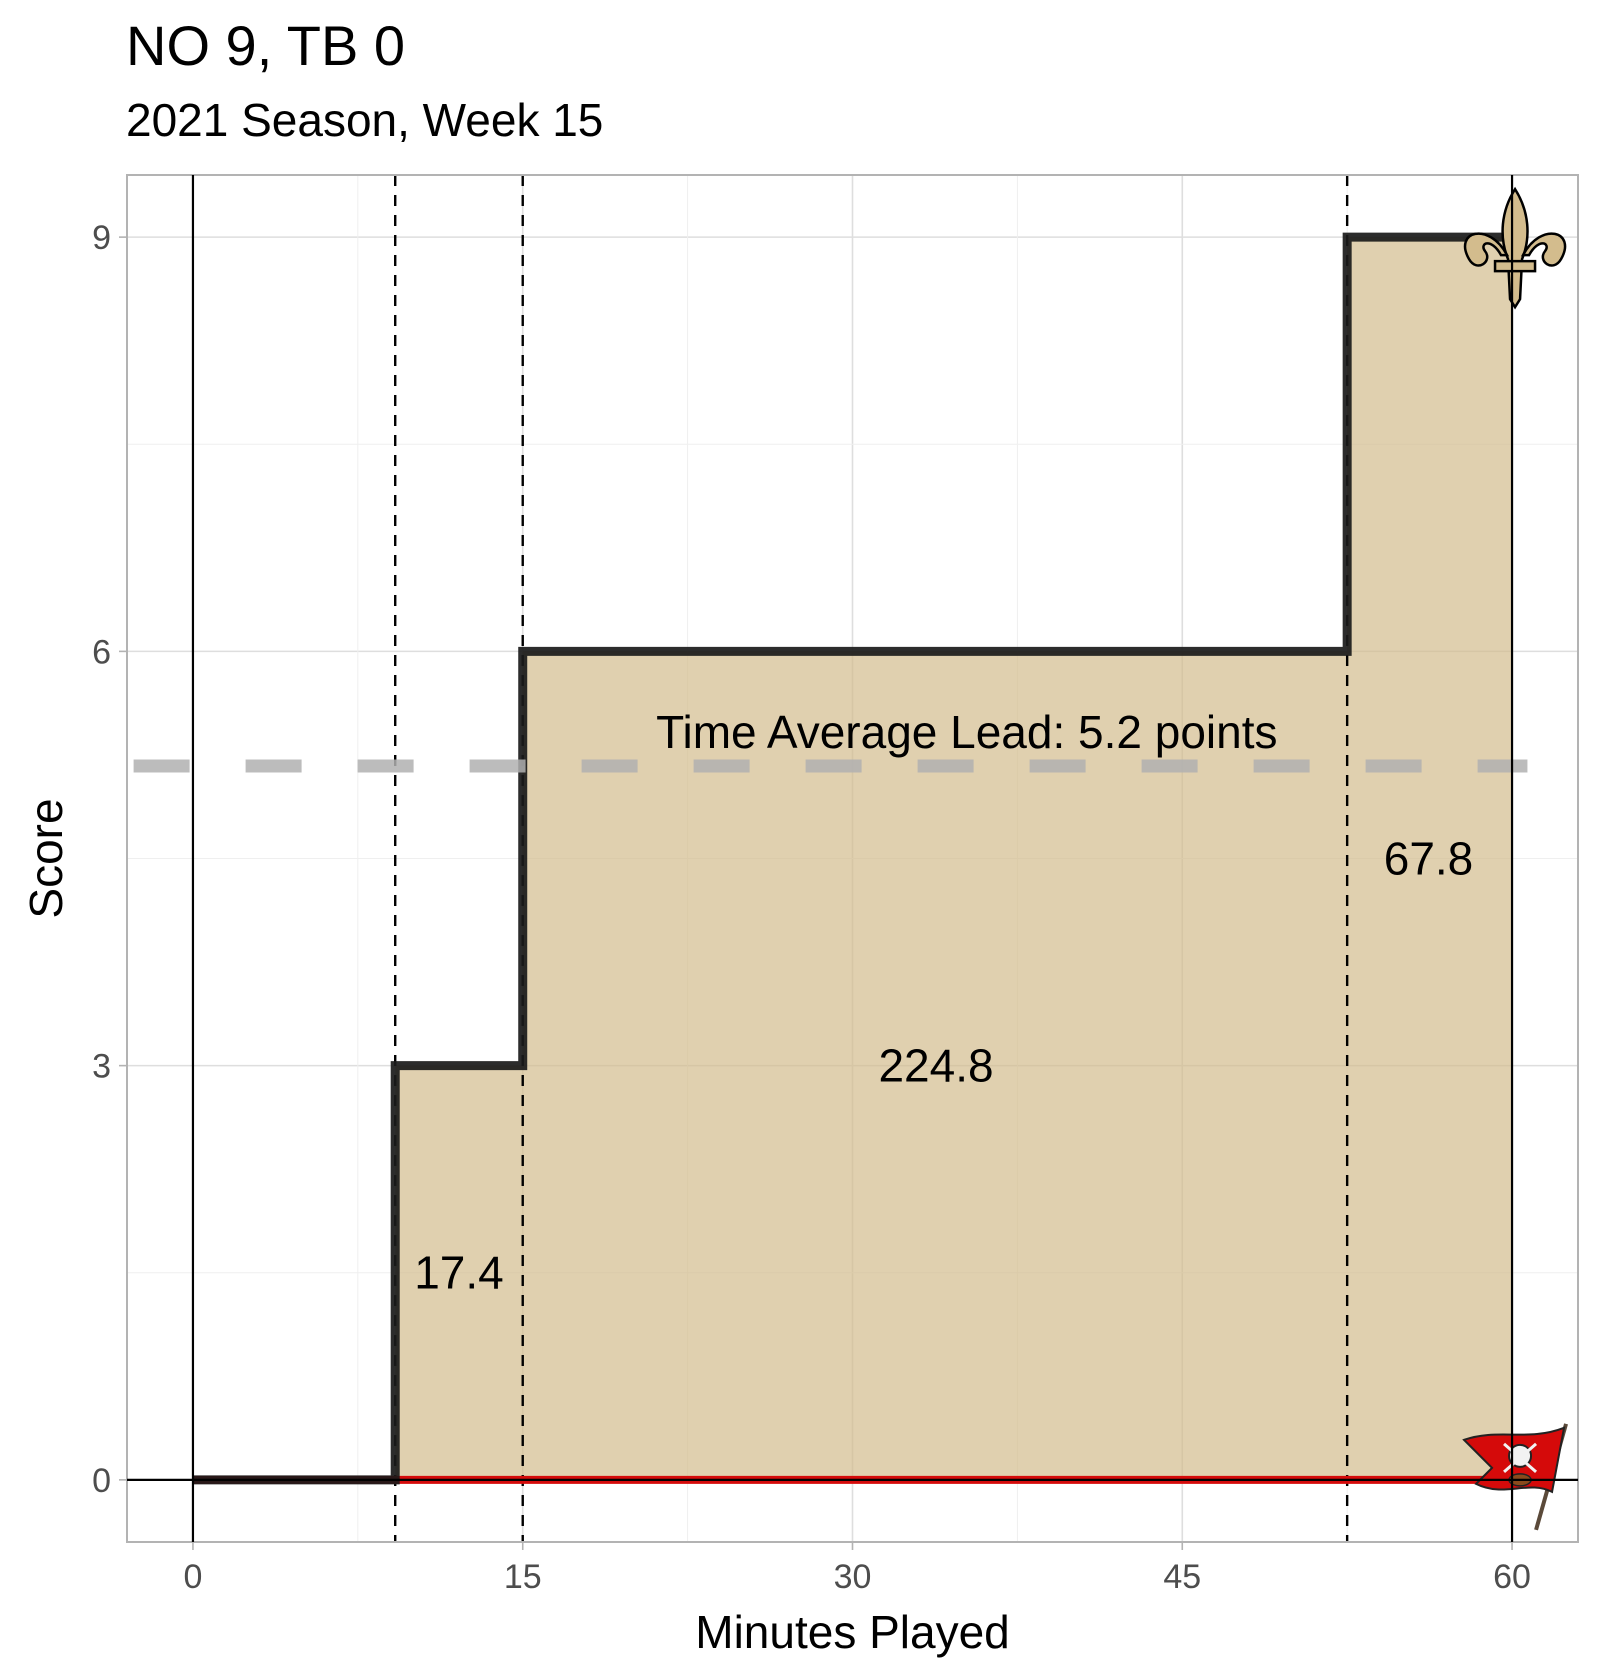  What do you see at coordinates (1429, 859) in the screenshot?
I see `area-label: 67.8` at bounding box center [1429, 859].